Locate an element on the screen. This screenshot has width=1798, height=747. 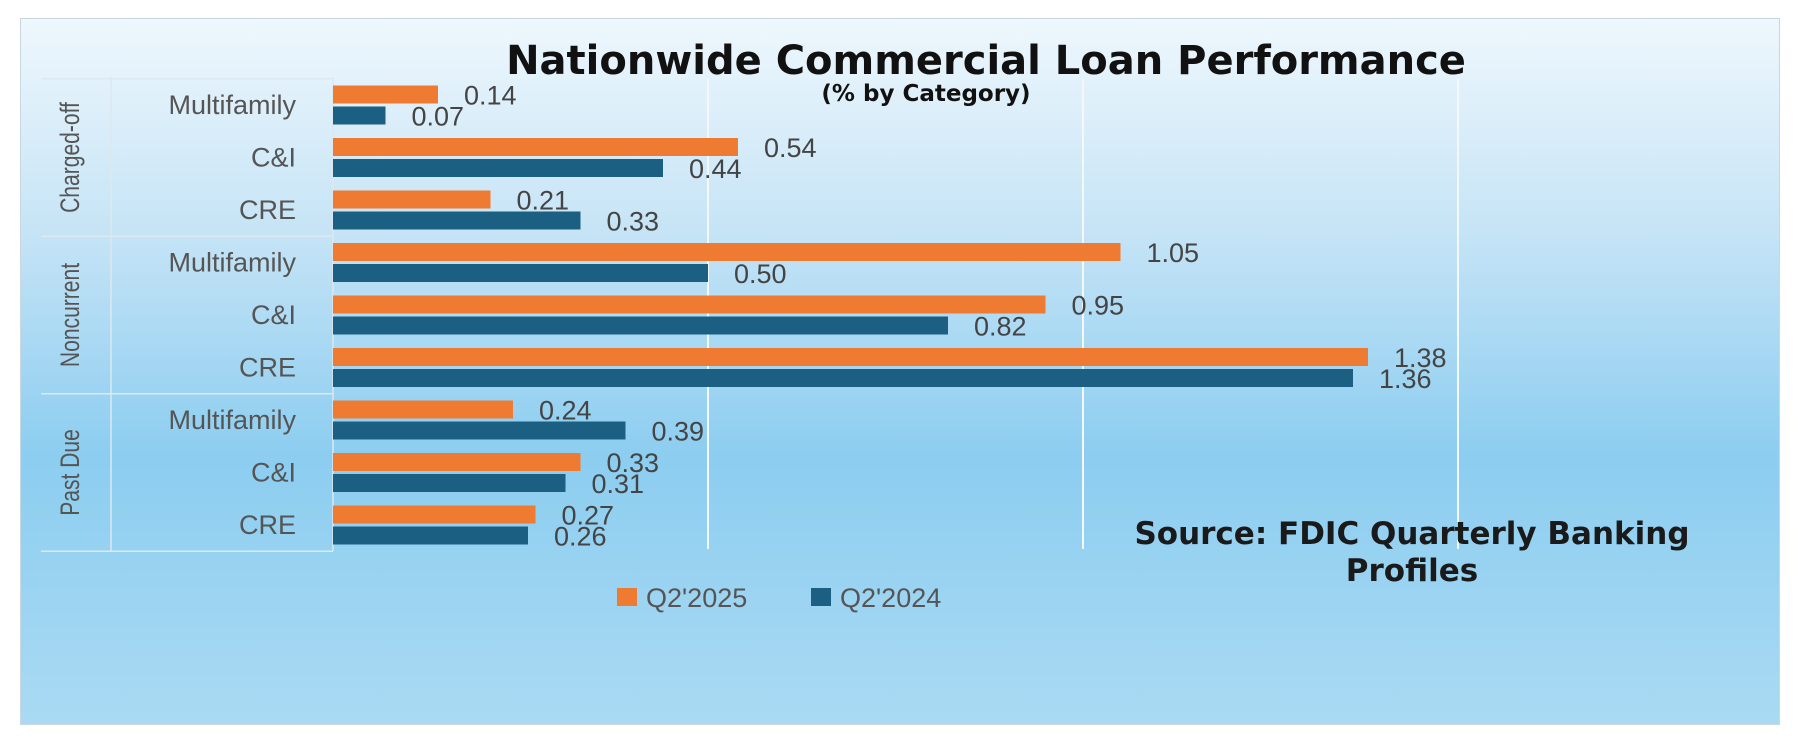
data-label: 0.27 is located at coordinates (588, 516).